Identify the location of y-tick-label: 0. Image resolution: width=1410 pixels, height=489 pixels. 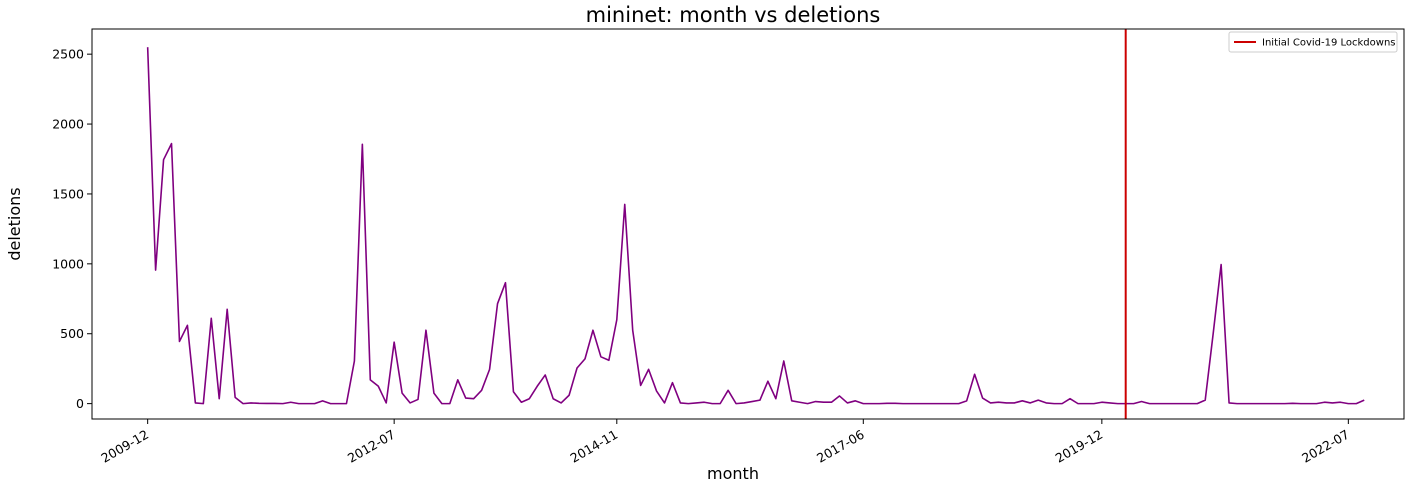
(80, 403).